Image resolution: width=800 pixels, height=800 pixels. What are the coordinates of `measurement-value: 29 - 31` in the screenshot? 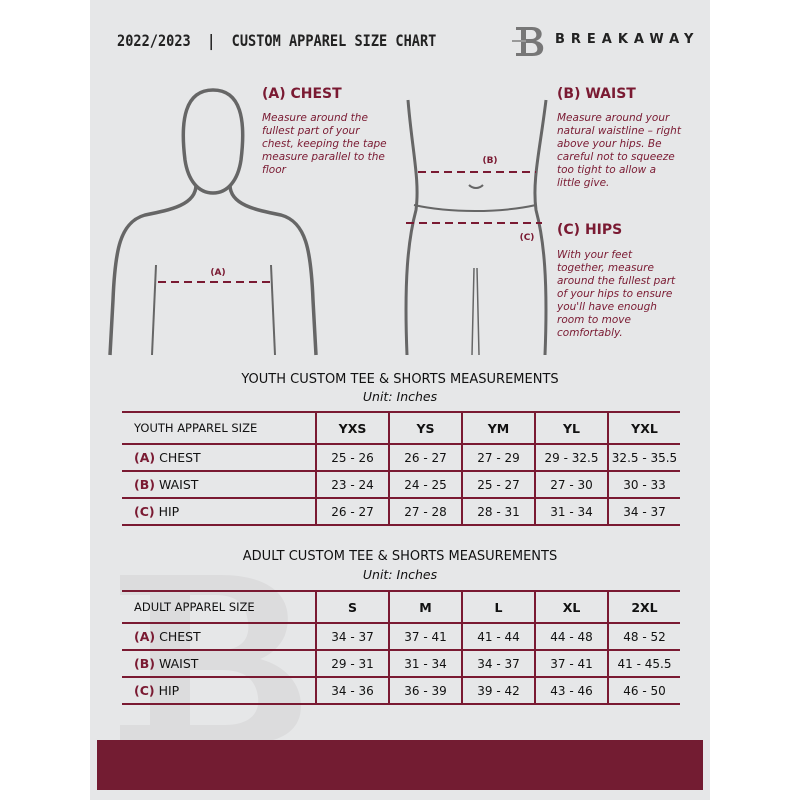 It's located at (352, 663).